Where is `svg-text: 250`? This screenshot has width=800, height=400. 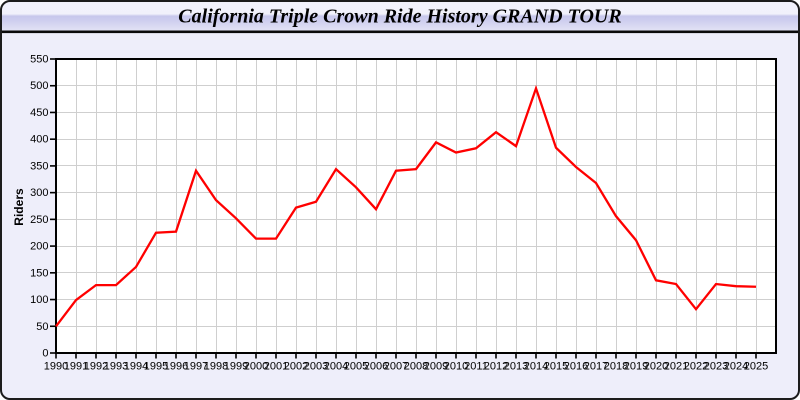 svg-text: 250 is located at coordinates (39, 220).